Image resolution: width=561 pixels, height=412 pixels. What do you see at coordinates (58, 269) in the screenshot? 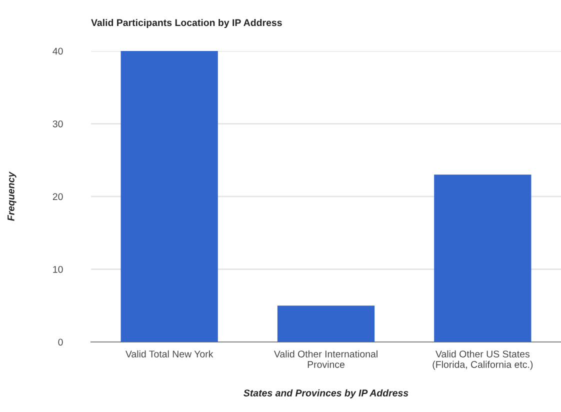
I see `y-tick-label: 10` at bounding box center [58, 269].